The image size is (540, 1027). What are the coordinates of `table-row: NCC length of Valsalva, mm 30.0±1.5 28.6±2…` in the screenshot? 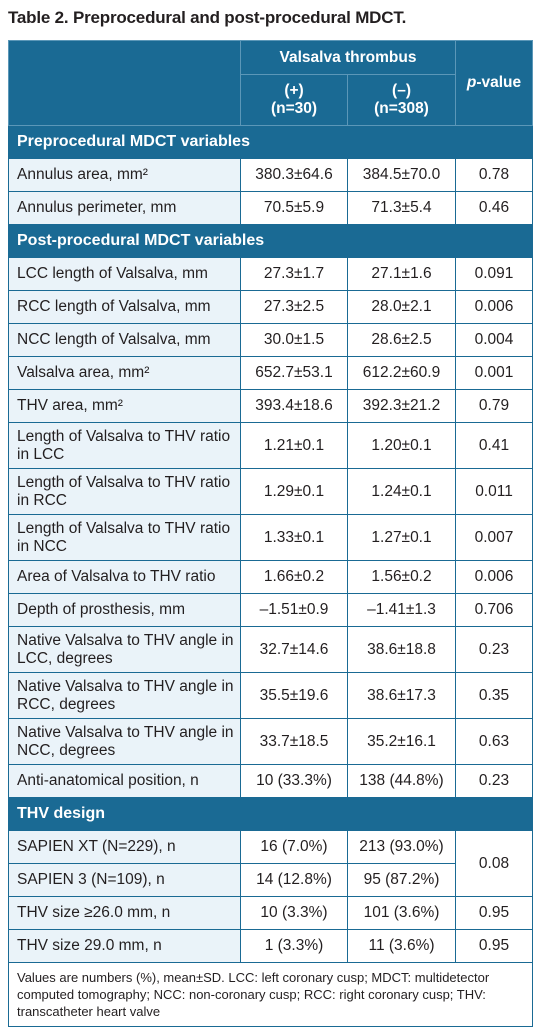 It's located at (271, 340).